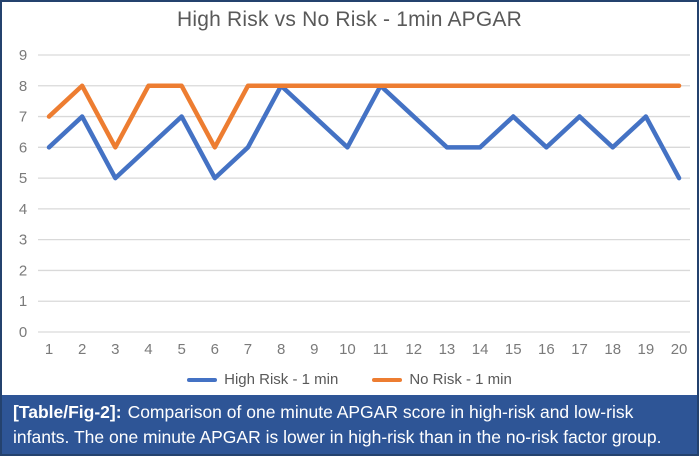 The height and width of the screenshot is (456, 699). I want to click on x-axis-tick-label: 7, so click(248, 349).